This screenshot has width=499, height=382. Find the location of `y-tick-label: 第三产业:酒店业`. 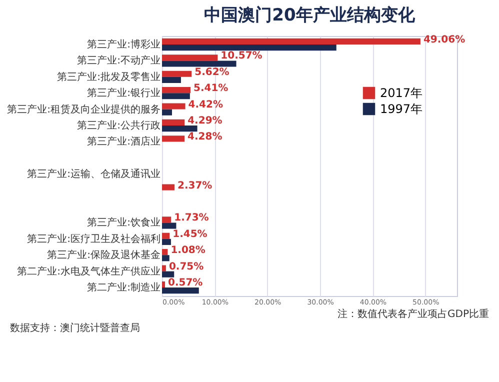

y-tick-label: 第三产业:酒店业 is located at coordinates (123, 142).